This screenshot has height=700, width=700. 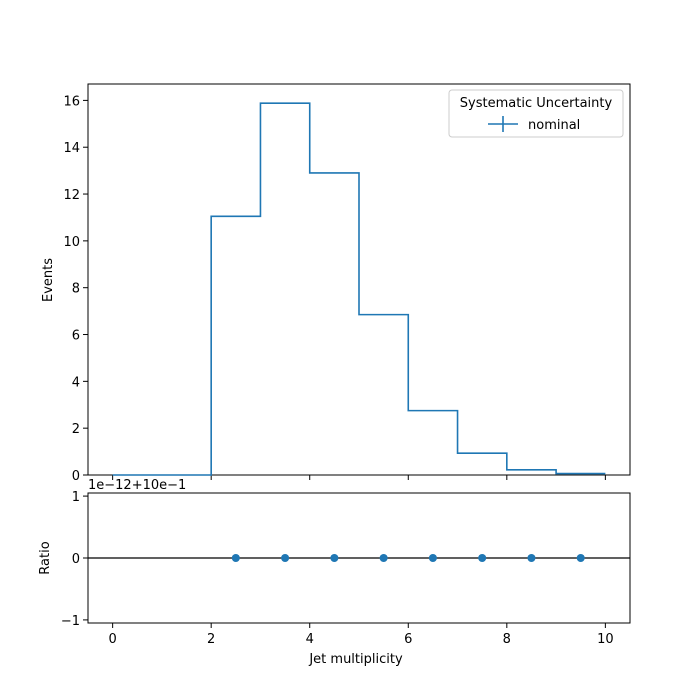 I want to click on ratio-y-tick-label: 1, so click(x=76, y=497).